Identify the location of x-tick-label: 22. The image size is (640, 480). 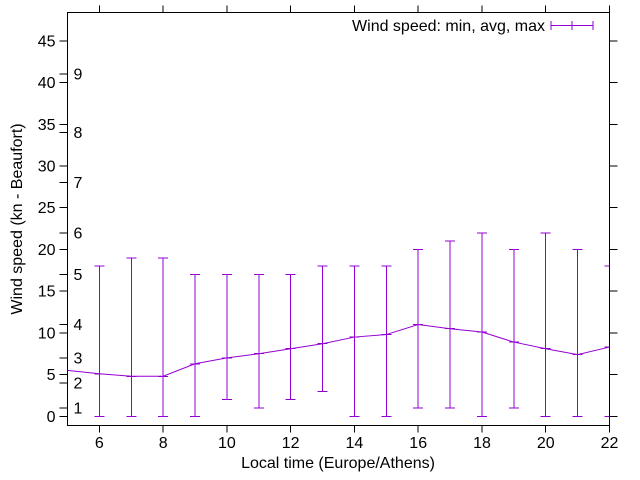
(610, 443).